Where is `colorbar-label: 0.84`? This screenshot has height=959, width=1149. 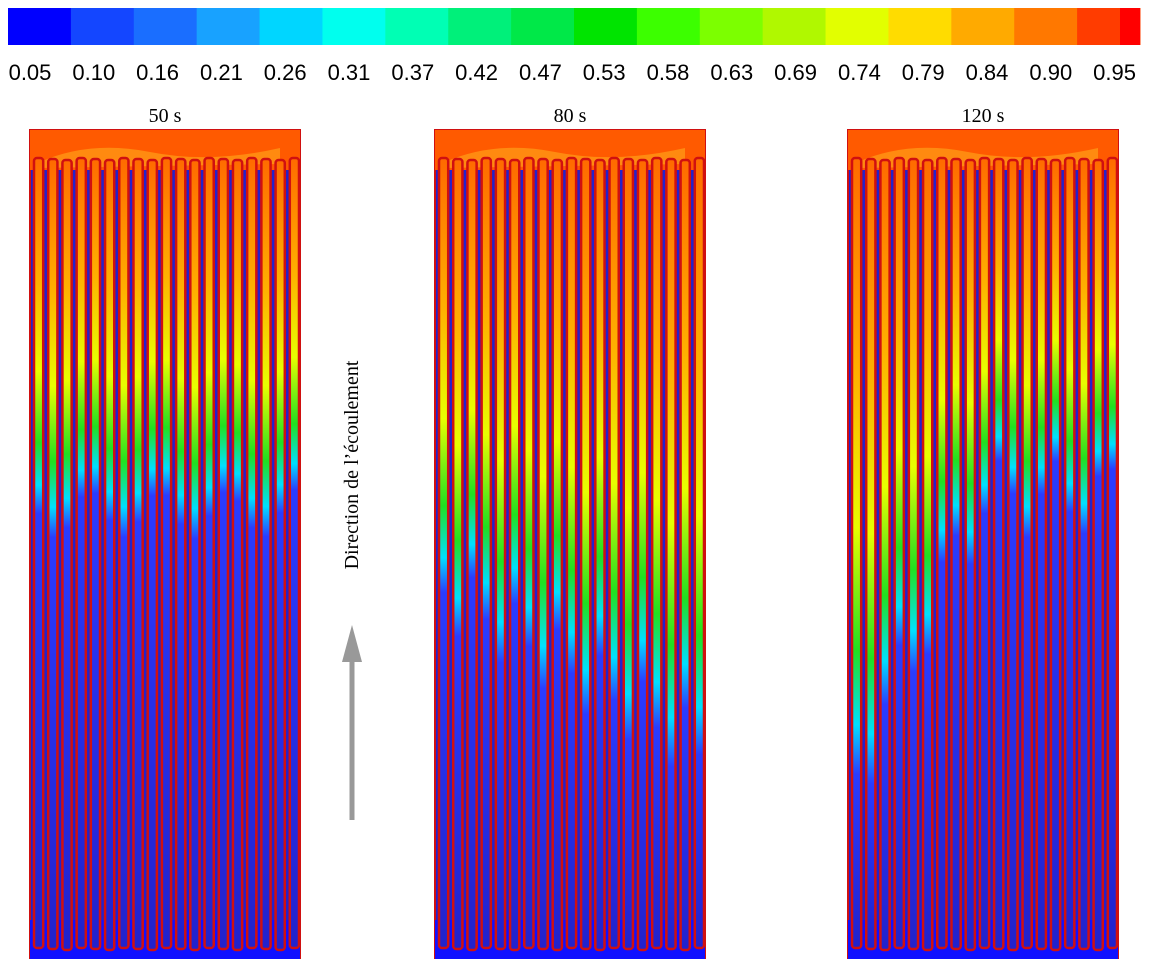
colorbar-label: 0.84 is located at coordinates (987, 72).